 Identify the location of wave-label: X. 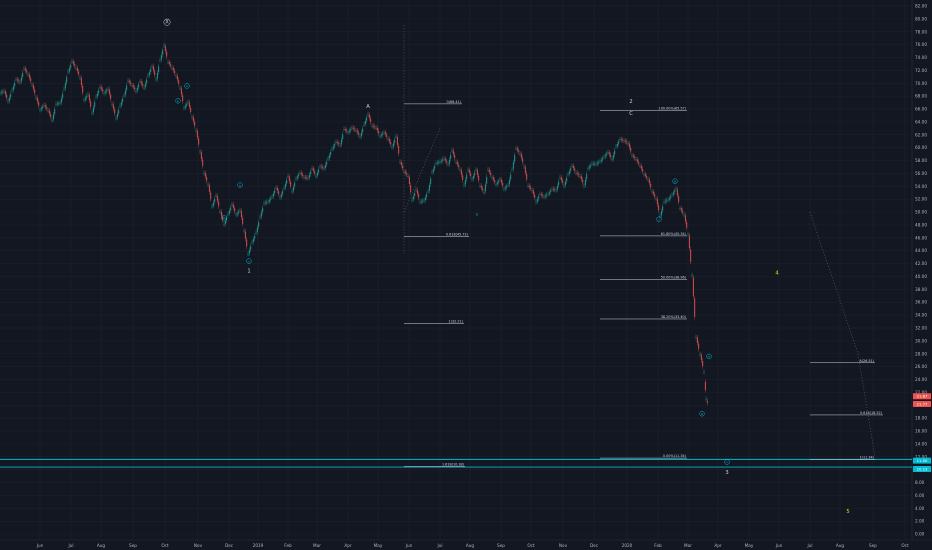
(167, 22).